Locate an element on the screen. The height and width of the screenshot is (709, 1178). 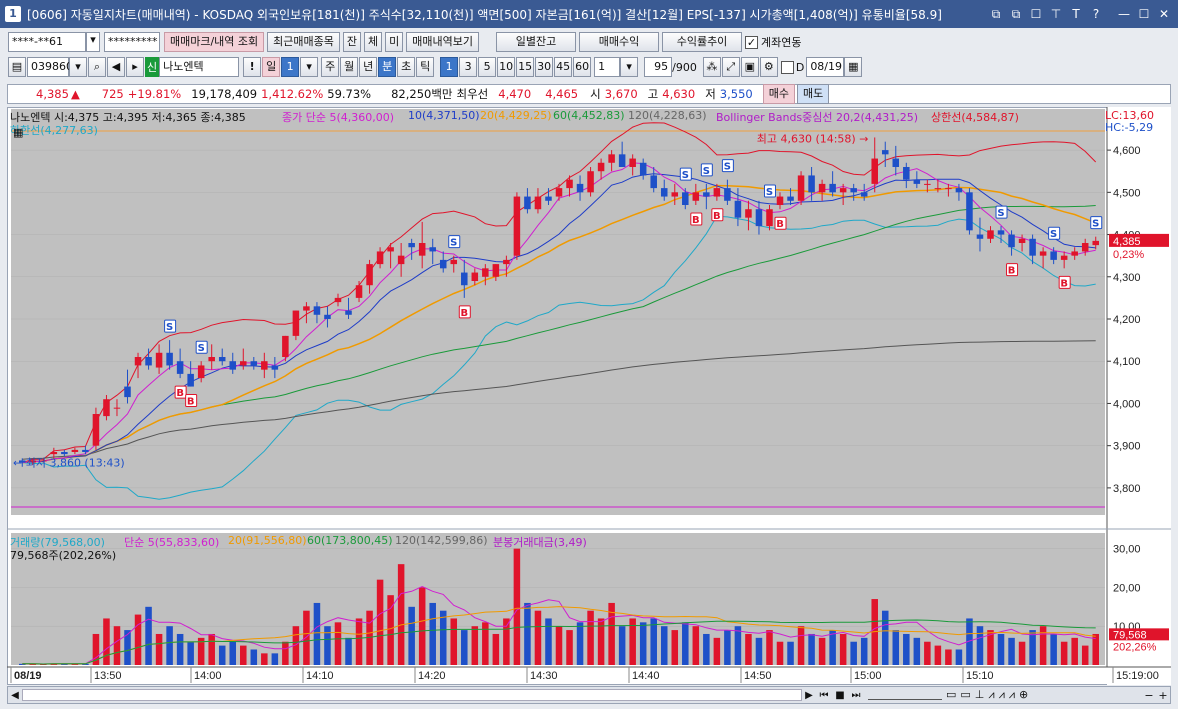
indicator-icon: ⁂ is located at coordinates (711, 67).